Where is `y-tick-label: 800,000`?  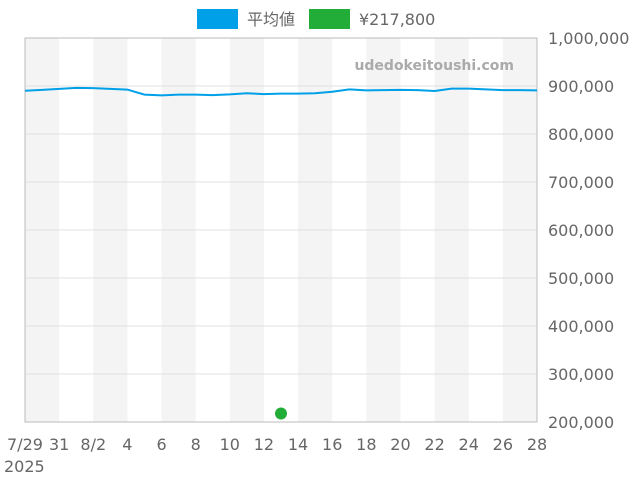
y-tick-label: 800,000 is located at coordinates (581, 134).